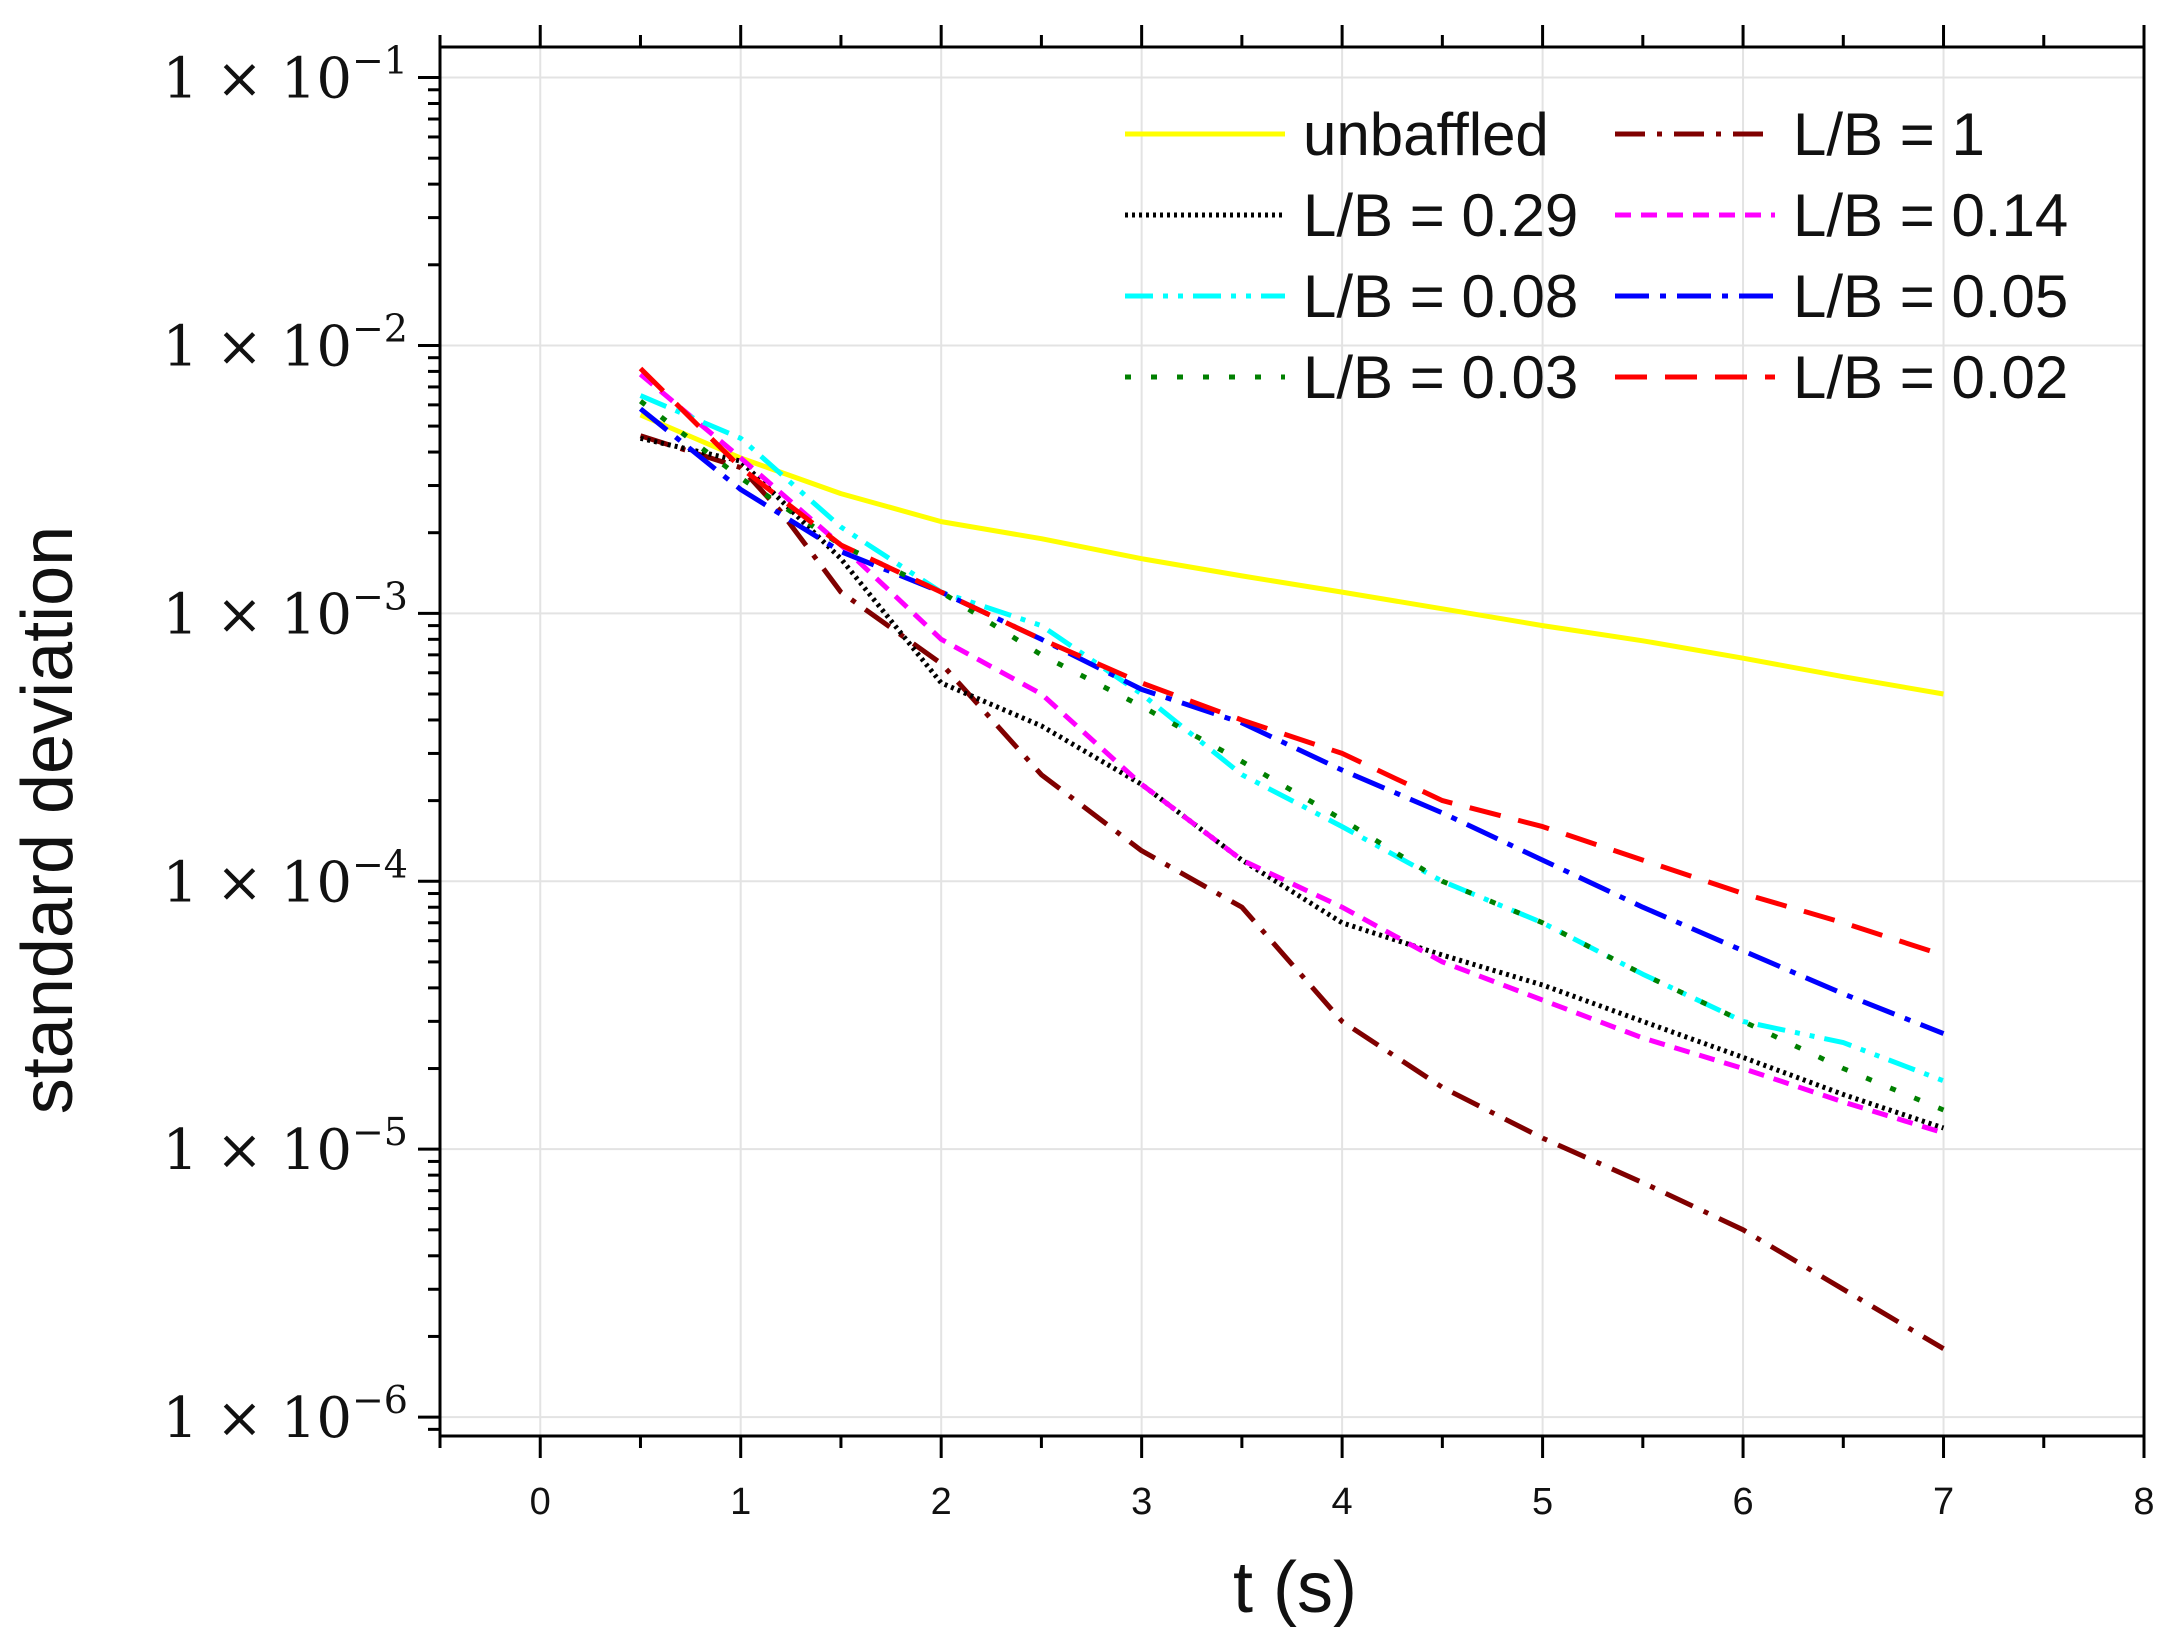  I want to click on x-tick-label: 6, so click(1742, 1502).